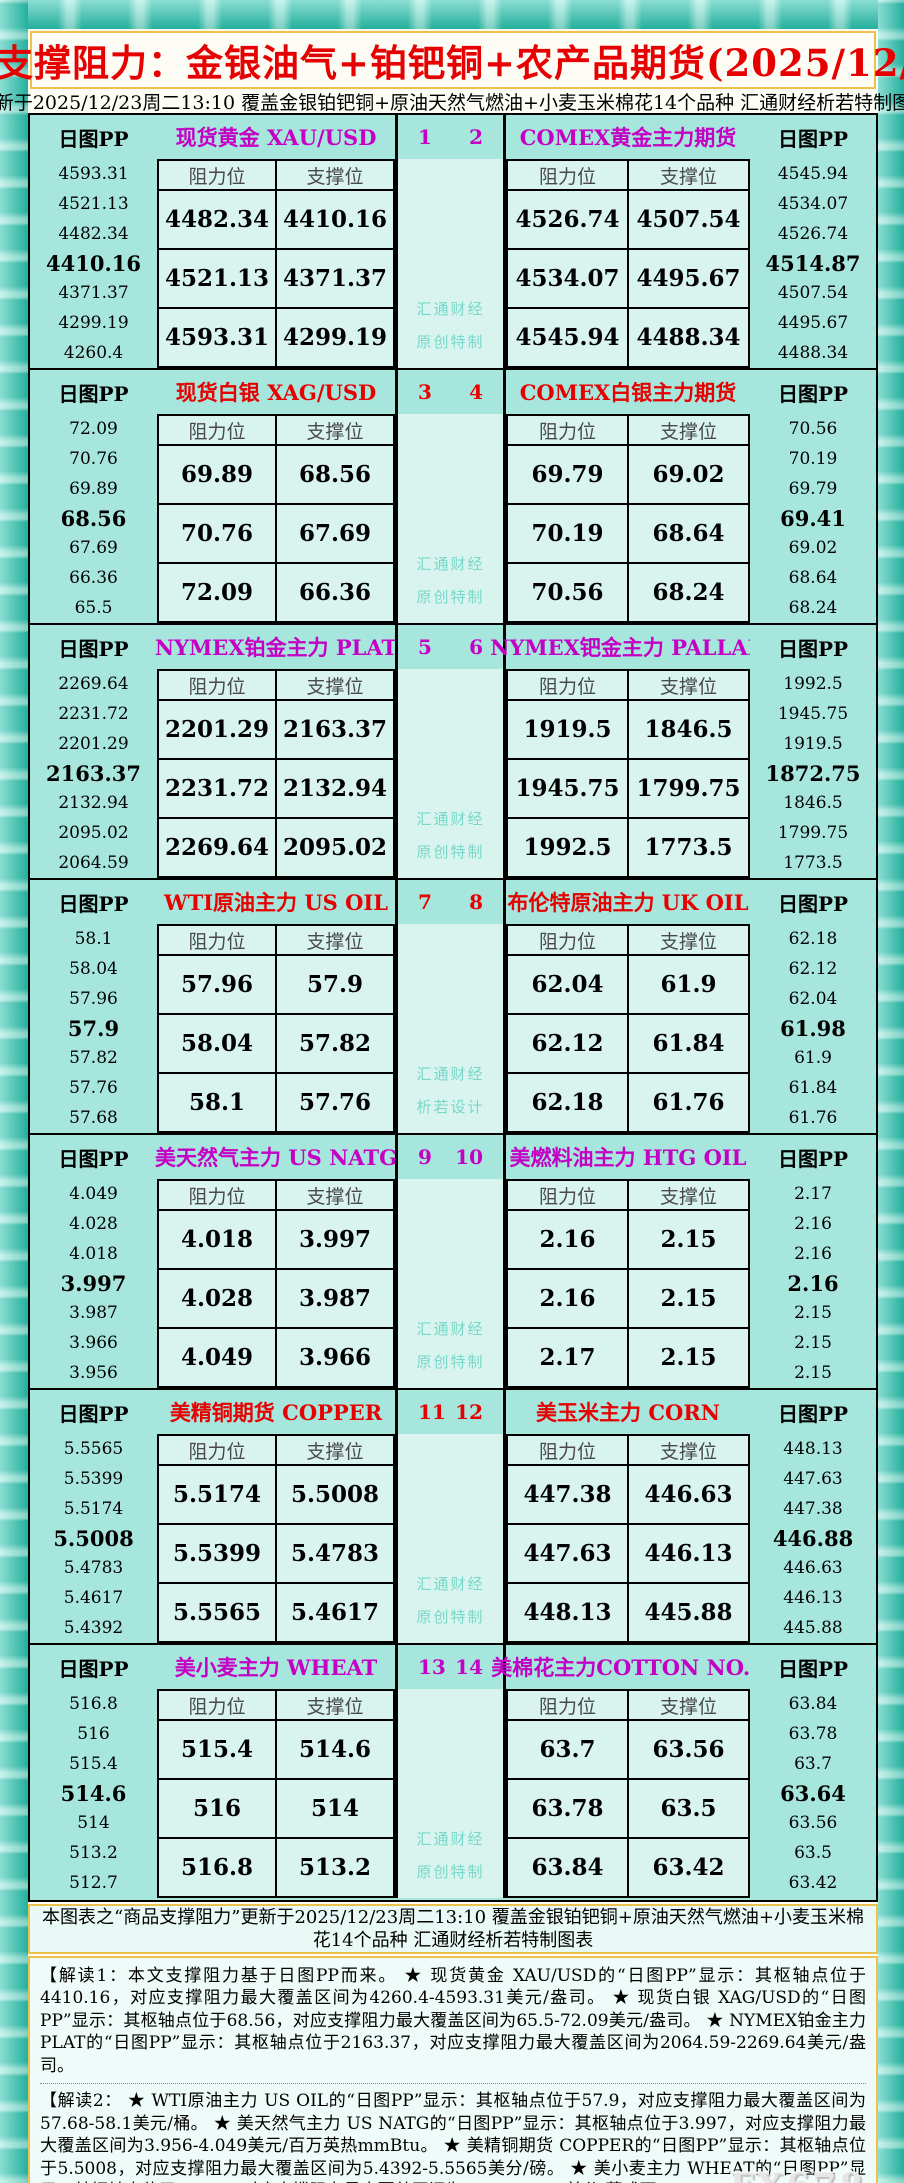  What do you see at coordinates (93, 1223) in the screenshot?
I see `pp-level-value: 4.028` at bounding box center [93, 1223].